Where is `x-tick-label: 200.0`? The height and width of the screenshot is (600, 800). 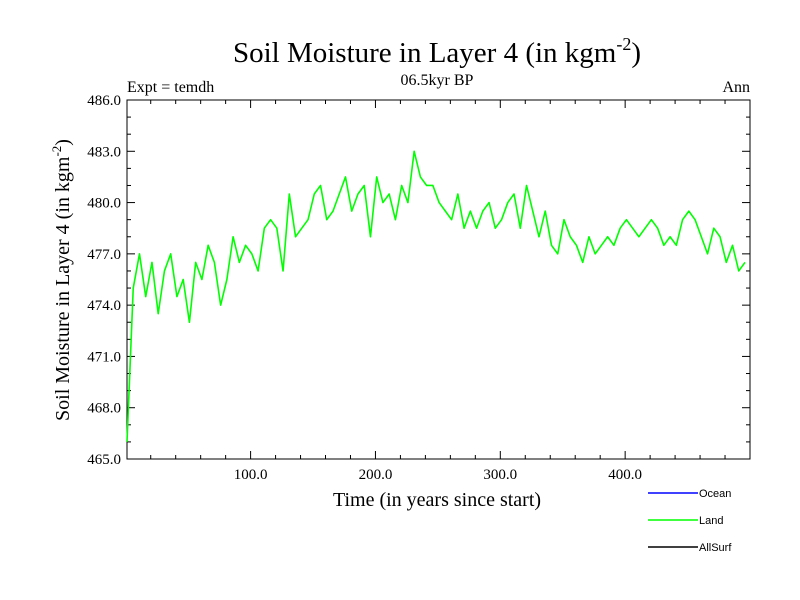
x-tick-label: 200.0 is located at coordinates (376, 475).